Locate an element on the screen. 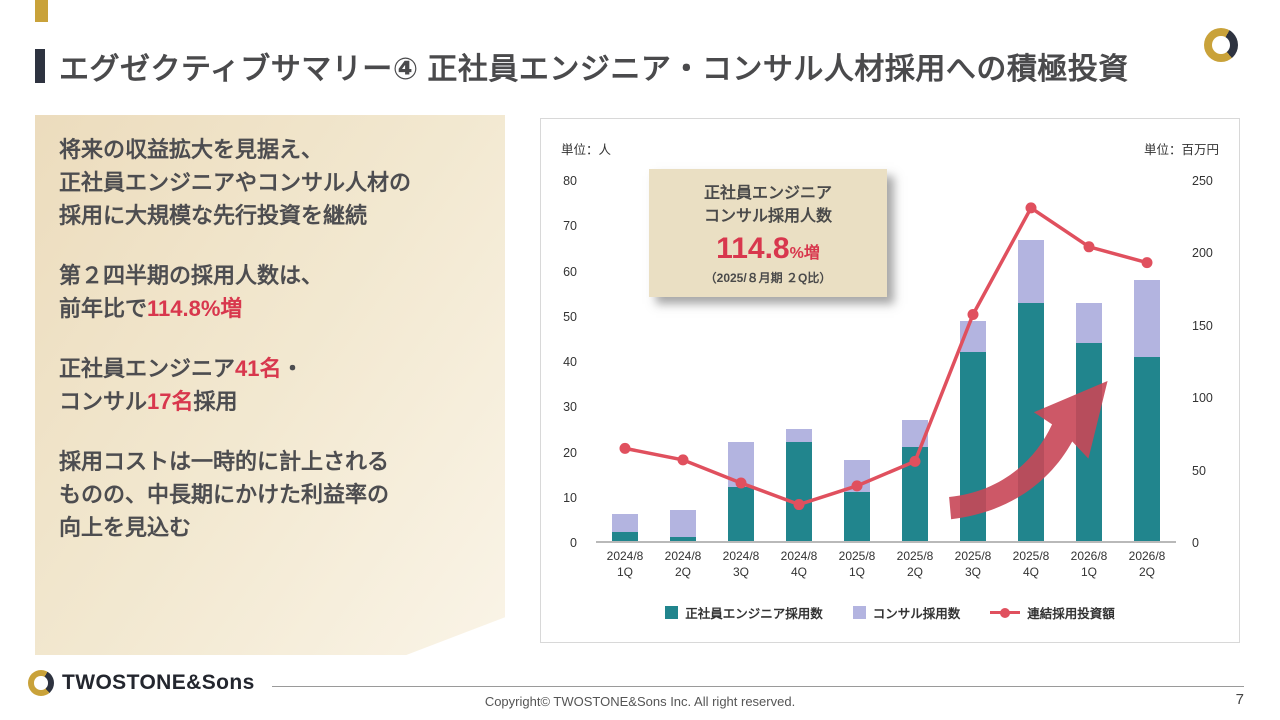 The image size is (1280, 720). x-tick-label: 2025/8 3Q is located at coordinates (973, 564).